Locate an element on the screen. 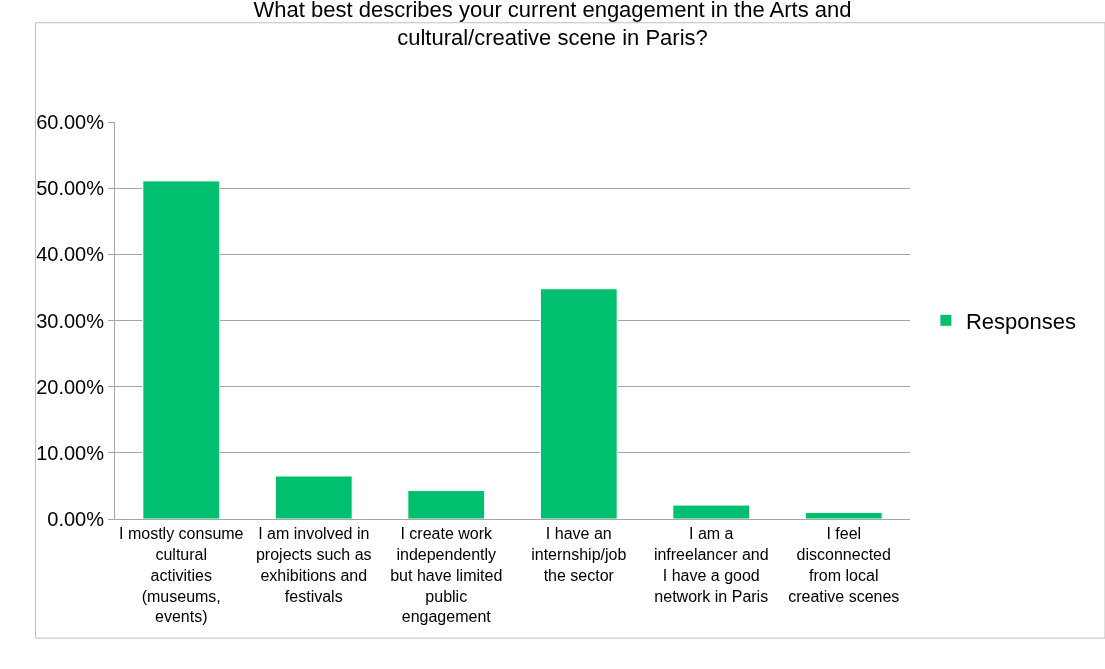  x-tick-label: I have an internship/job the sector is located at coordinates (579, 554).